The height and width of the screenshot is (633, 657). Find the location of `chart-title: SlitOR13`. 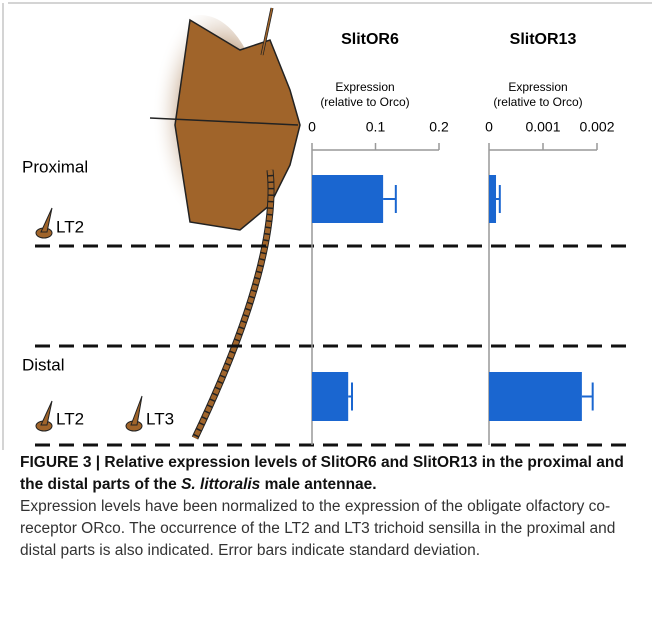

chart-title: SlitOR13 is located at coordinates (543, 39).